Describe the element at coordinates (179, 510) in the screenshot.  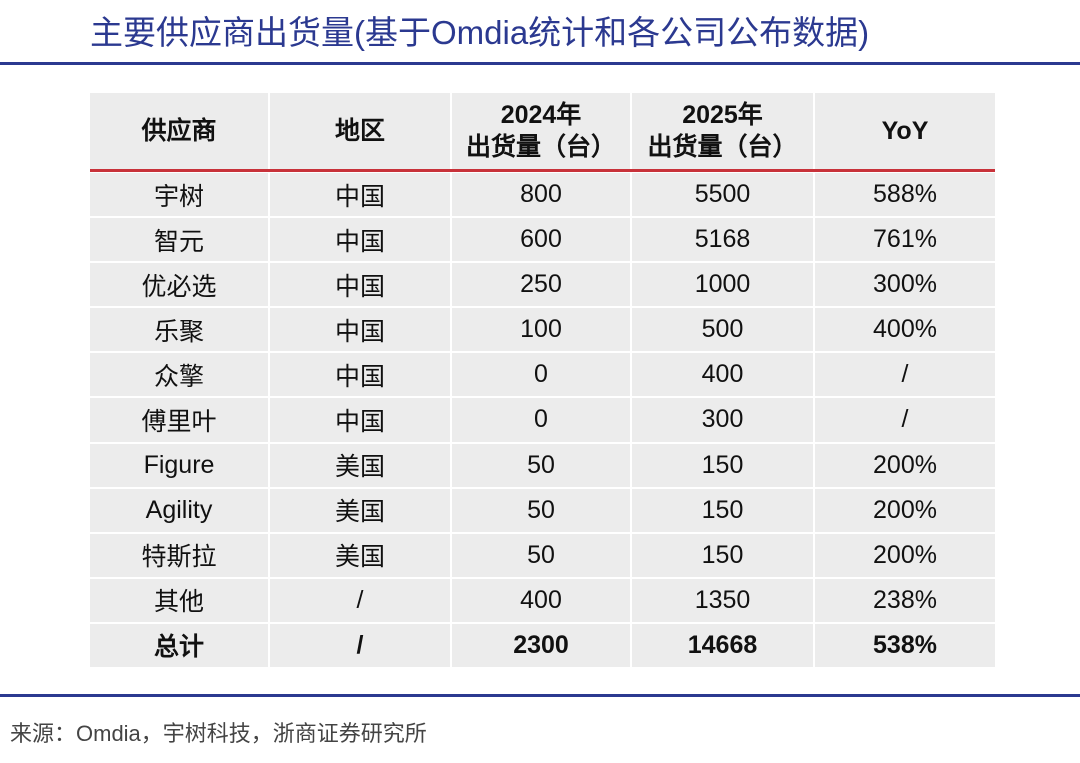
I see `table-cell: Agility` at that location.